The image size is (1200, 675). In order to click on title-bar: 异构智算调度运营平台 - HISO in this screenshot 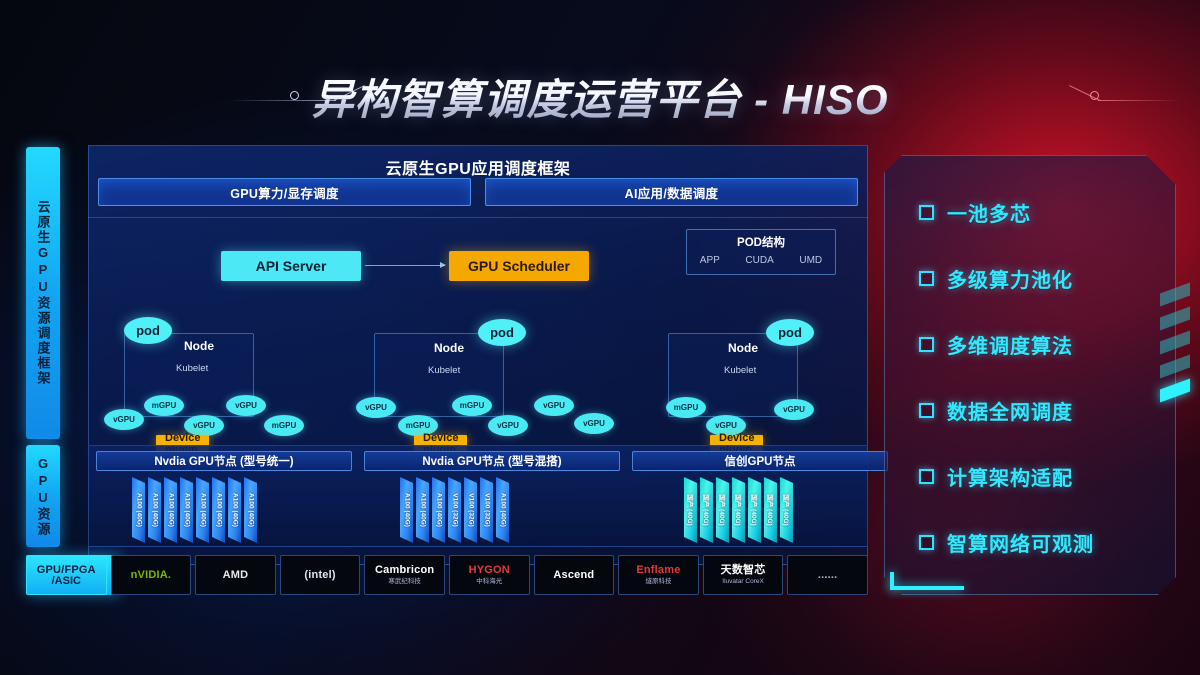, I will do `click(600, 100)`.